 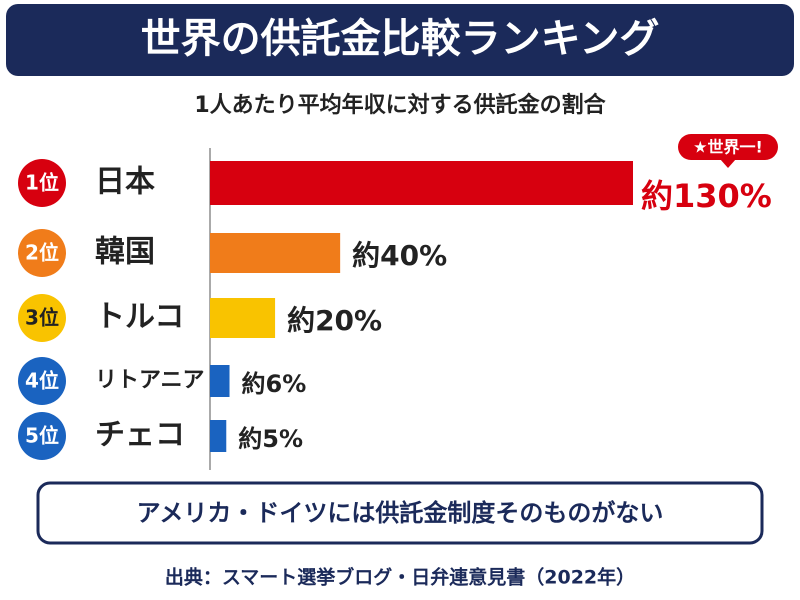 I want to click on note-box, so click(x=400, y=513).